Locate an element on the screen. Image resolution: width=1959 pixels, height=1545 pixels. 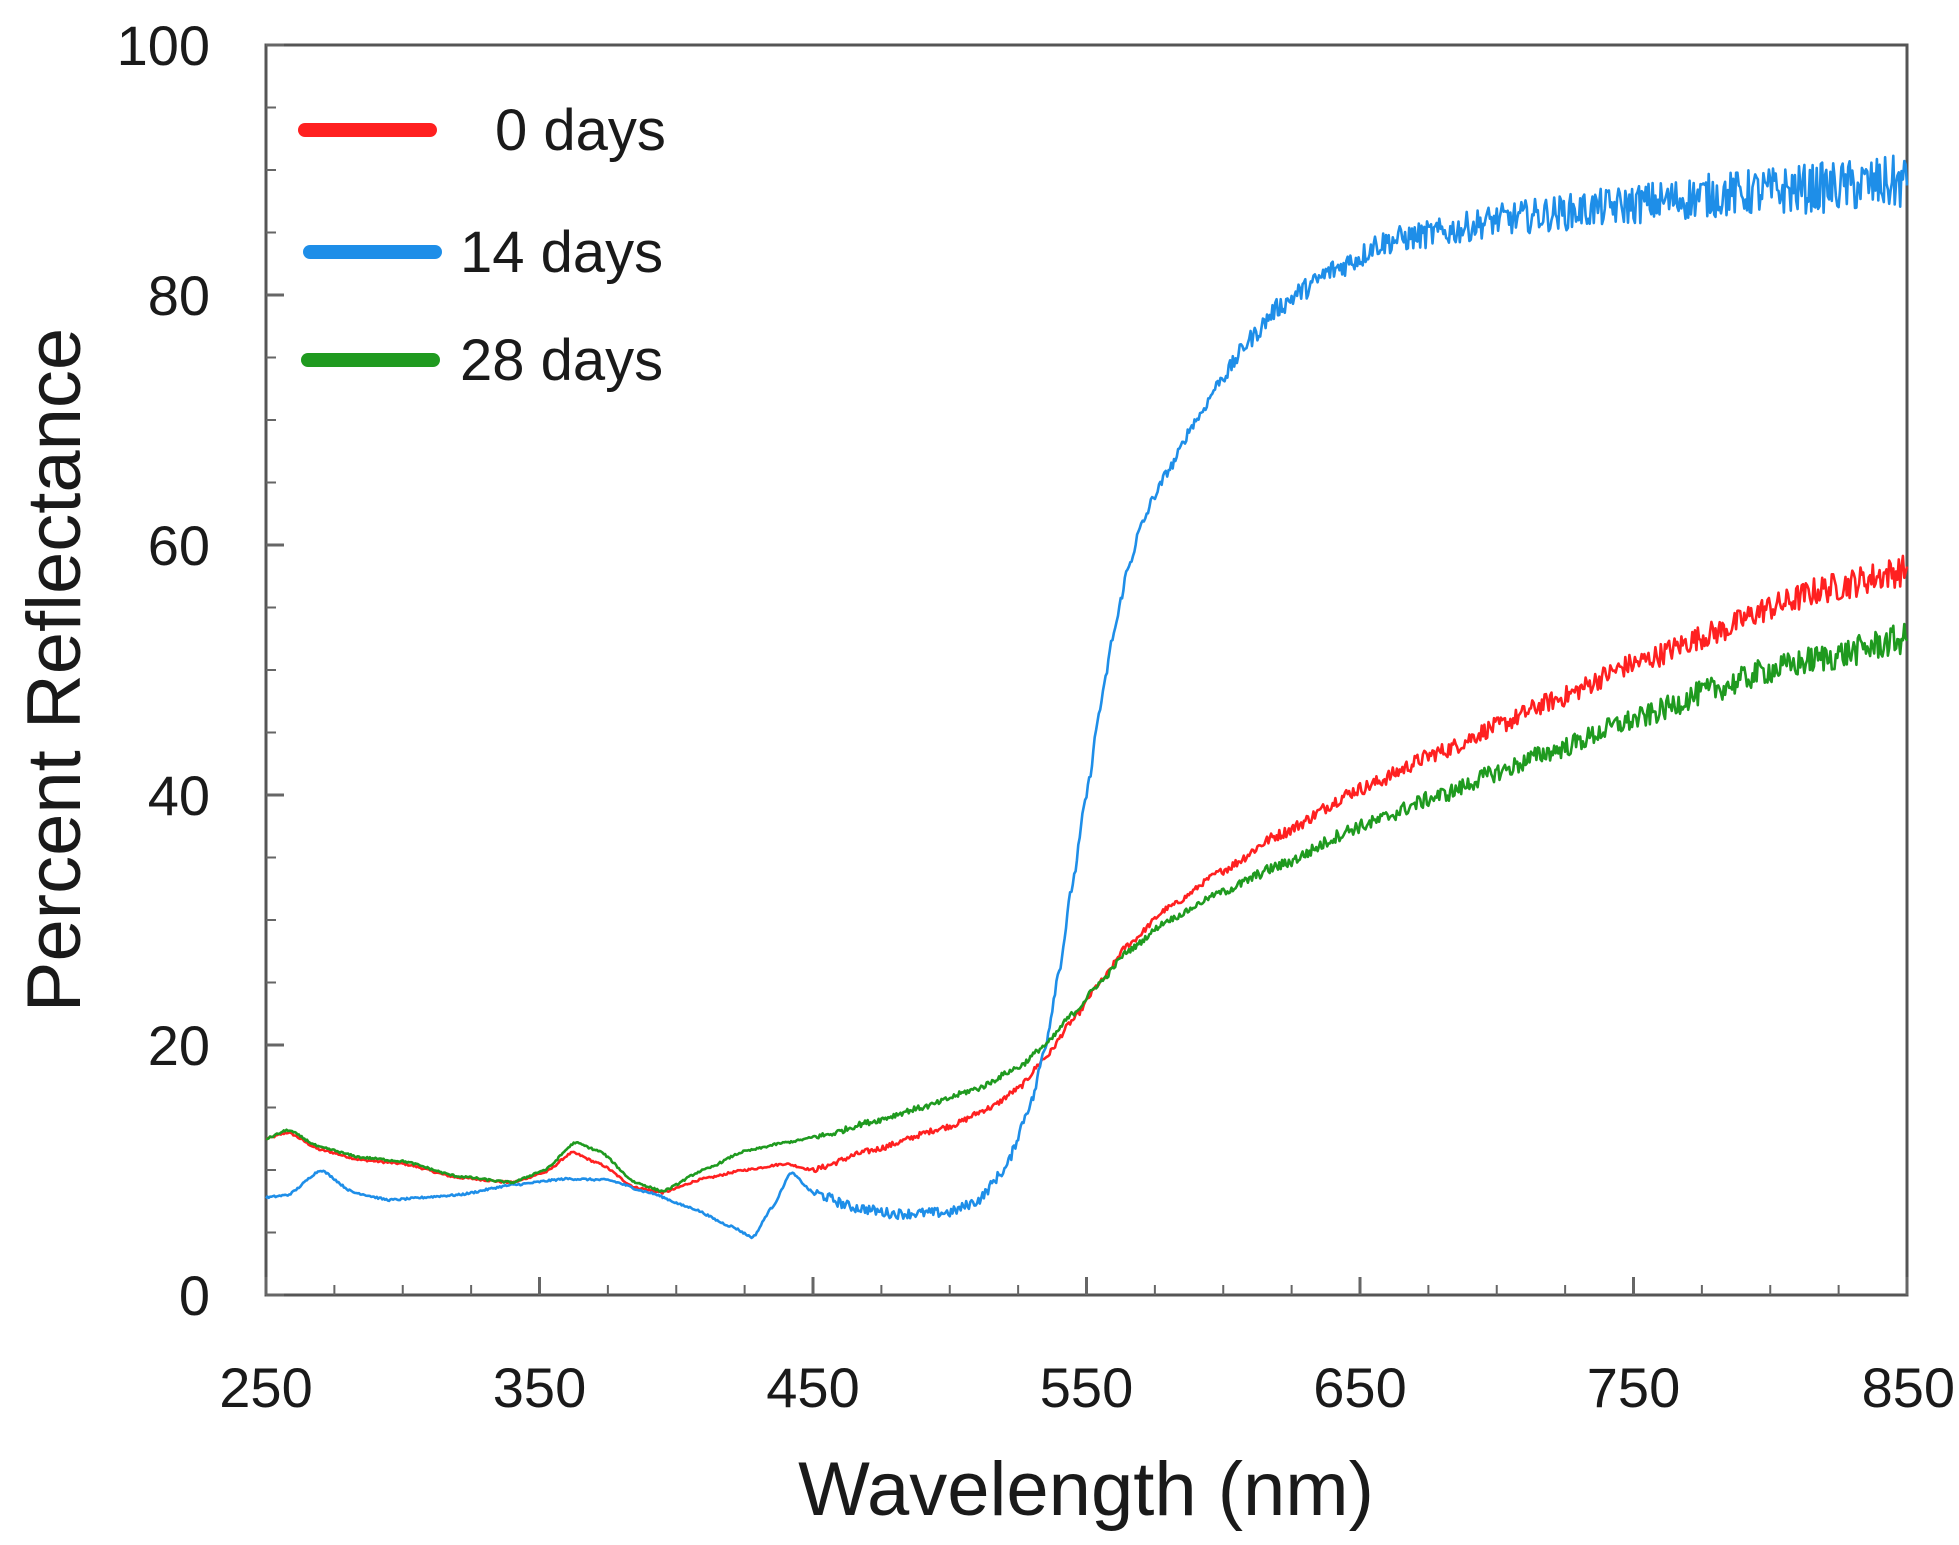
x-tick-labels: 250 350 450 550 650 750 850 is located at coordinates (1087, 1387).